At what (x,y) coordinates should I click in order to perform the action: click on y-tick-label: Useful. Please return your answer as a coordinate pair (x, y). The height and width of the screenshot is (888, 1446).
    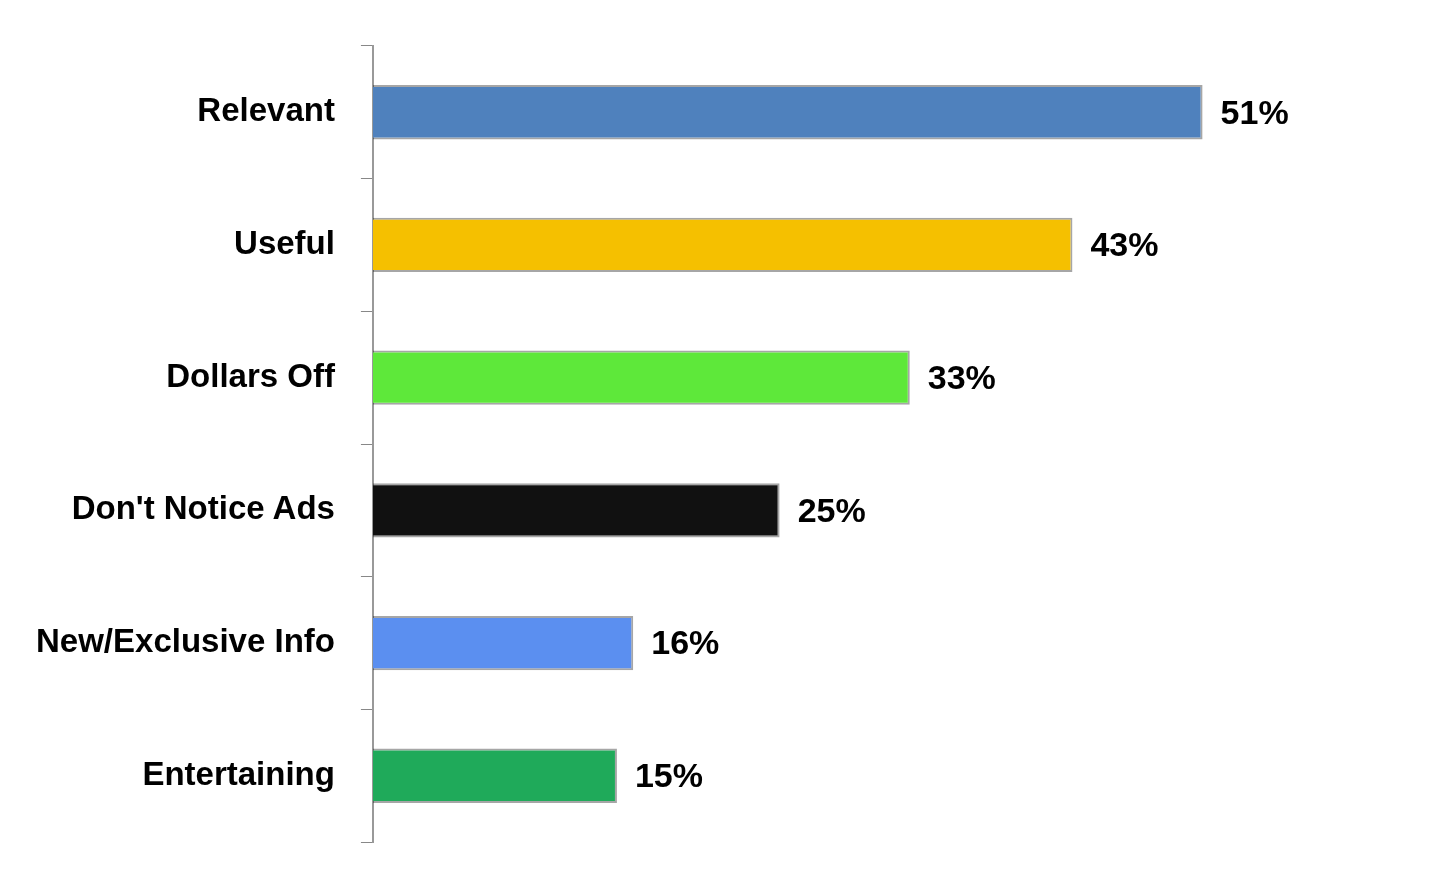
    Looking at the image, I should click on (284, 242).